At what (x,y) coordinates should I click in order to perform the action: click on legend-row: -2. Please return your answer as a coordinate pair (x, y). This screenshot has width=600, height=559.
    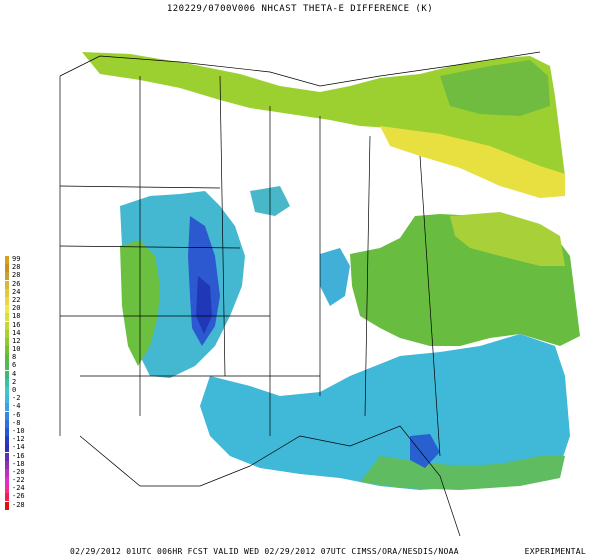
    Looking at the image, I should click on (15, 399).